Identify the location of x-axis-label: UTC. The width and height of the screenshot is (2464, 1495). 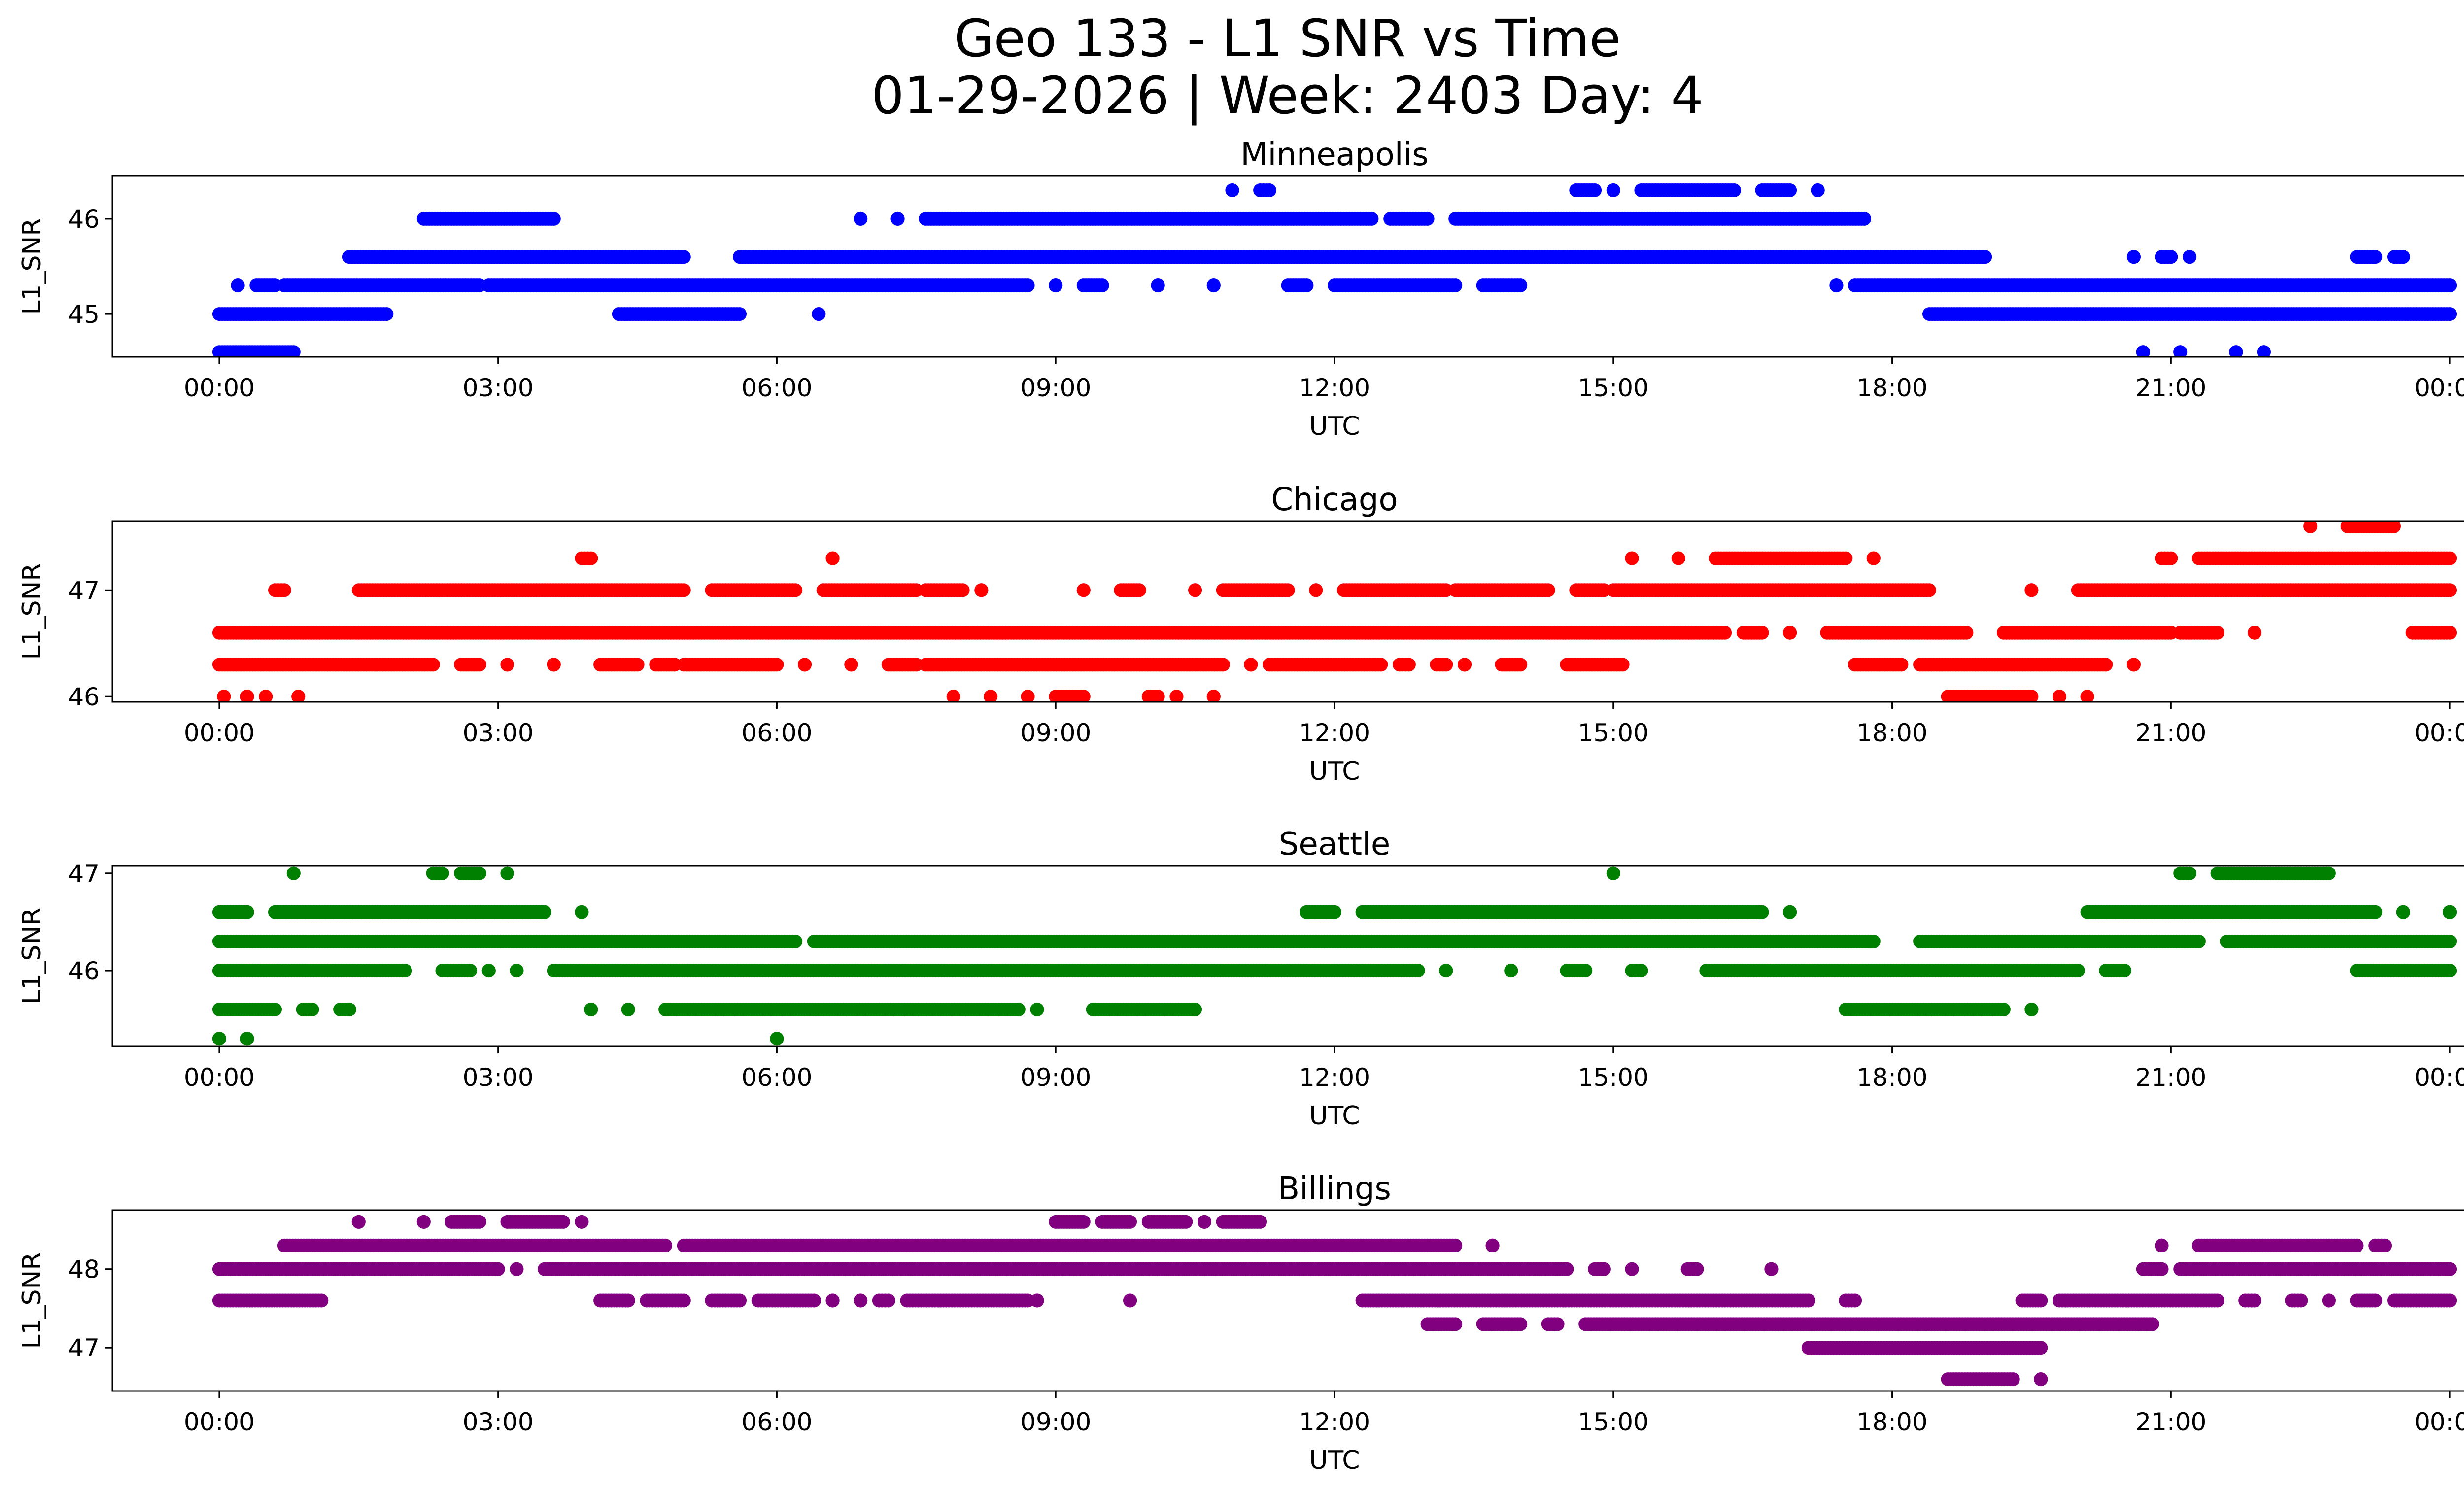
(1334, 771).